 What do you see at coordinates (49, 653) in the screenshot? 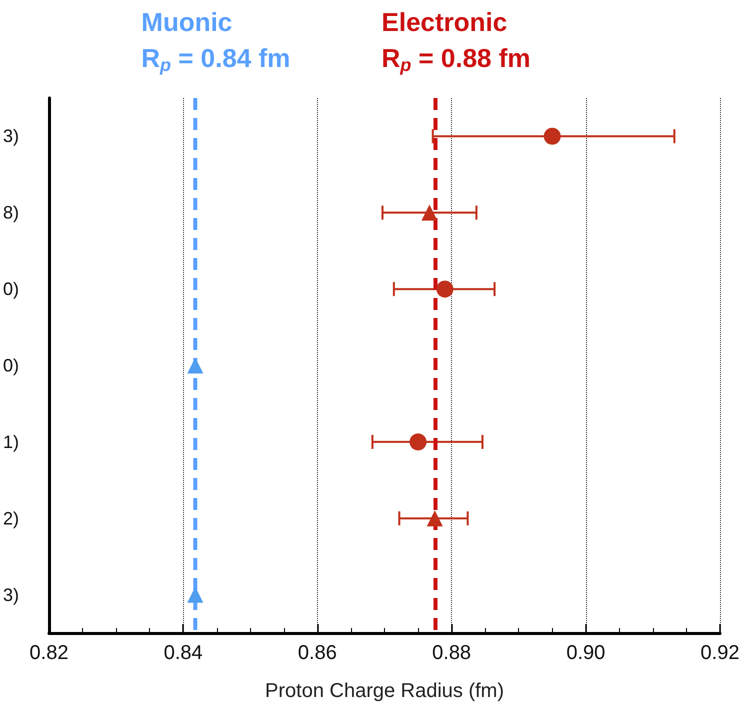
I see `x-tick-label: 0.82` at bounding box center [49, 653].